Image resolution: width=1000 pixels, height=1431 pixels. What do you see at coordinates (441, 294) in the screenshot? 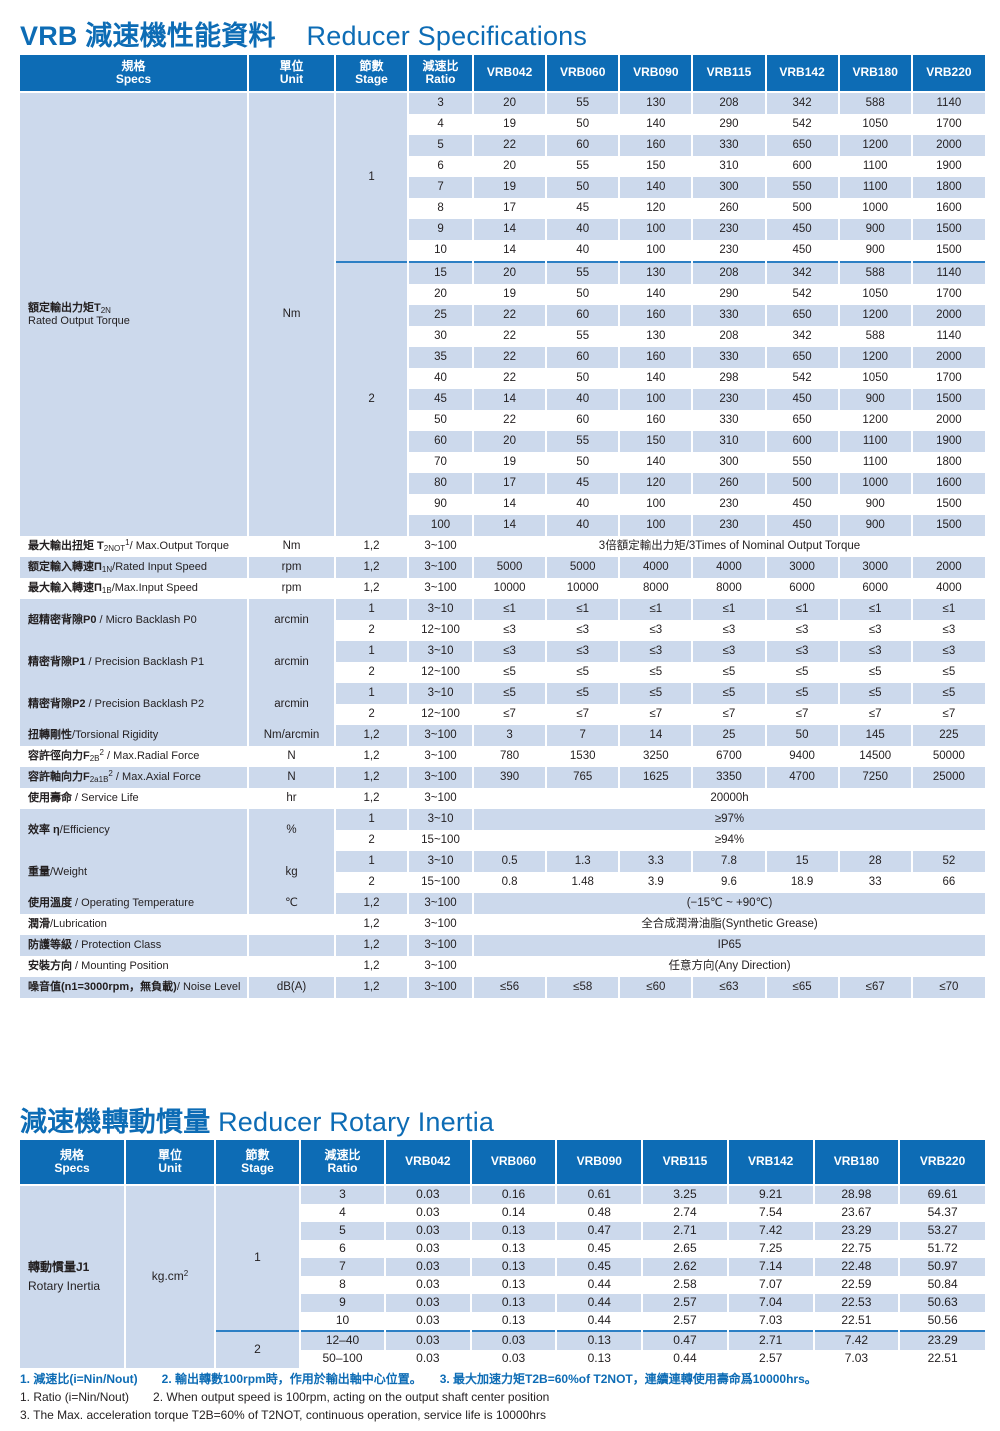
I see `ratio-cell: 20` at bounding box center [441, 294].